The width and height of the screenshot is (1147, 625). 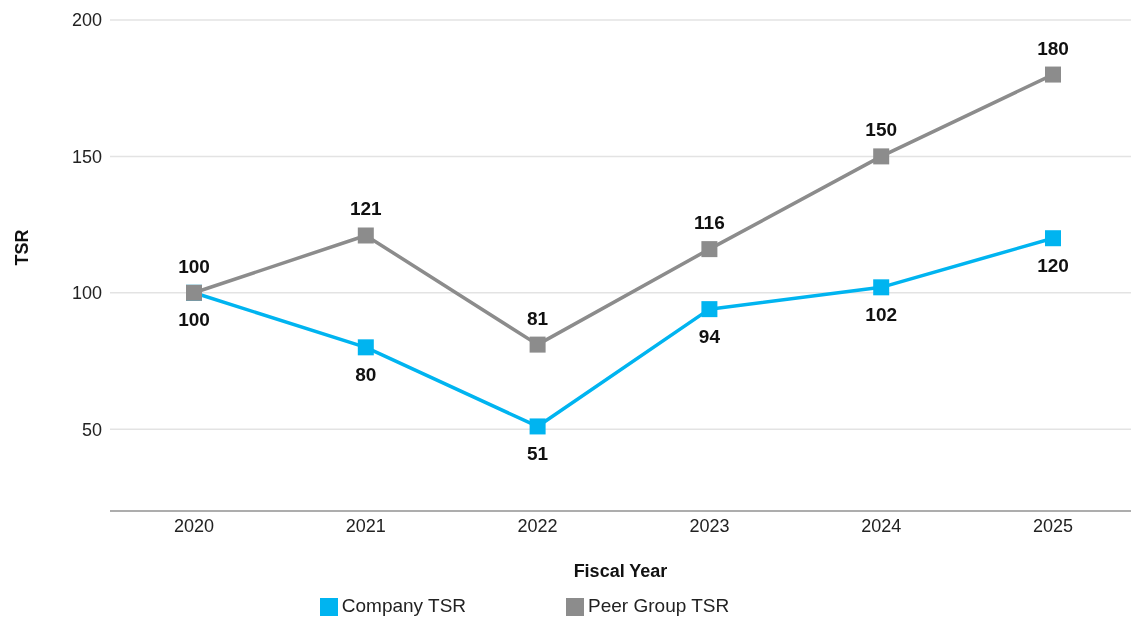 I want to click on y-axis-title: TSR, so click(x=22, y=247).